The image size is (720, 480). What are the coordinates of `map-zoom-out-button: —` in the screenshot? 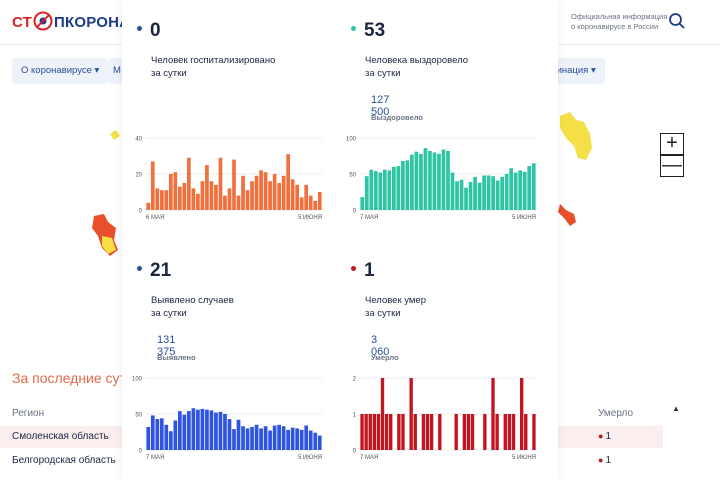 It's located at (672, 165).